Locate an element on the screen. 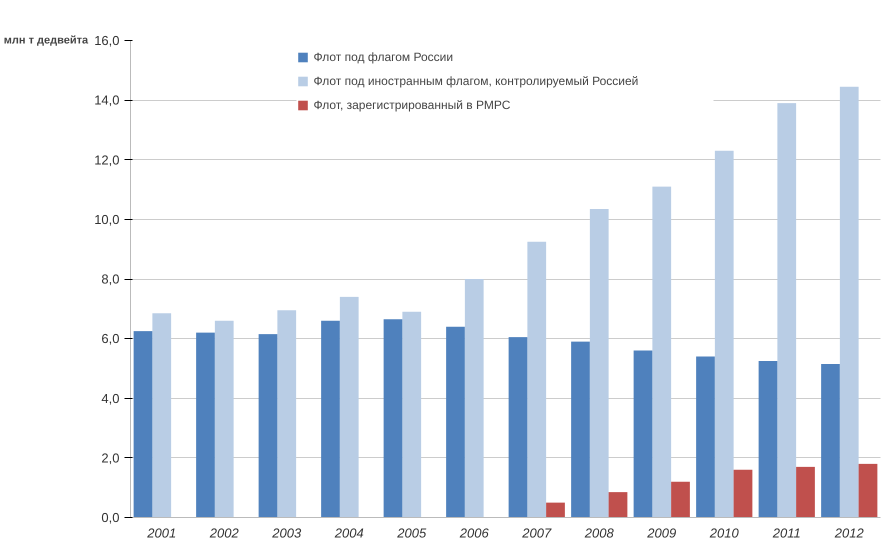 The image size is (890, 552). x-tick-label: 2004 is located at coordinates (349, 533).